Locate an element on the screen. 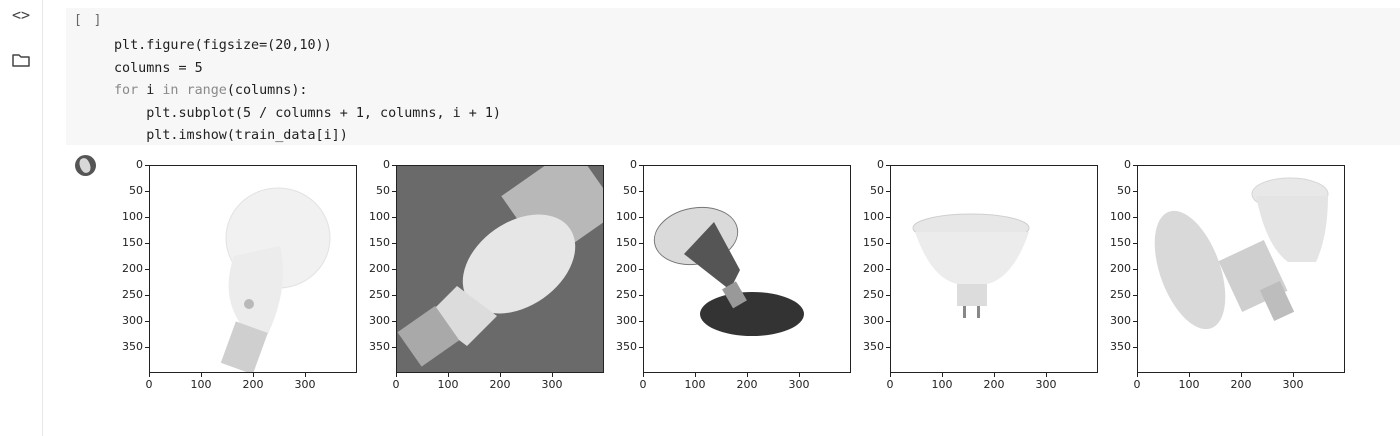  bulb-image-1-picture is located at coordinates (253, 269).